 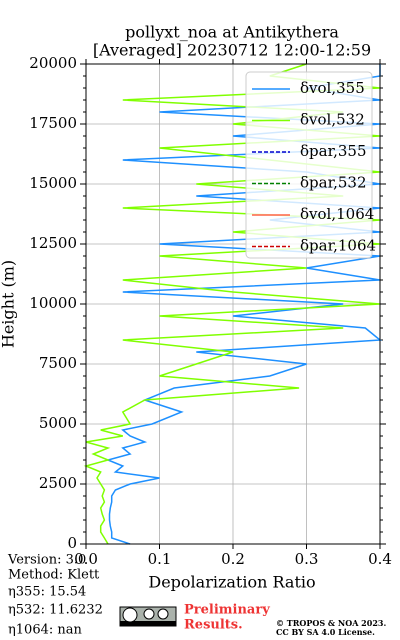 I want to click on footer-text: η532: 11.6232, so click(x=55, y=610).